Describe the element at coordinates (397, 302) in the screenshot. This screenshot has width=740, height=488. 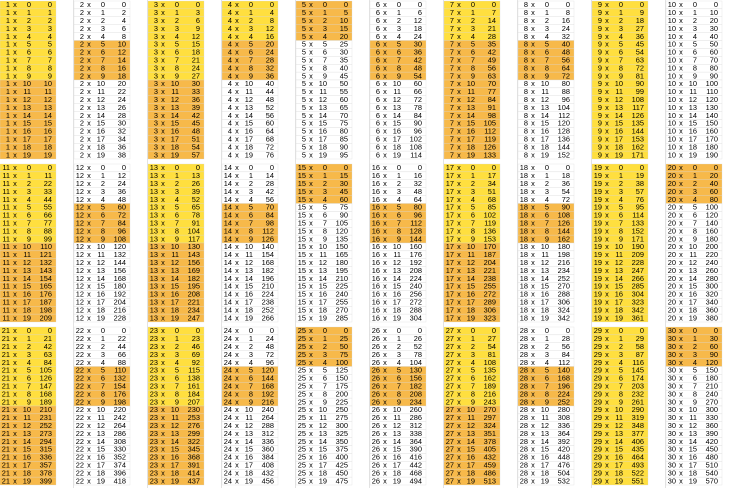
I see `multiplier: 17` at that location.